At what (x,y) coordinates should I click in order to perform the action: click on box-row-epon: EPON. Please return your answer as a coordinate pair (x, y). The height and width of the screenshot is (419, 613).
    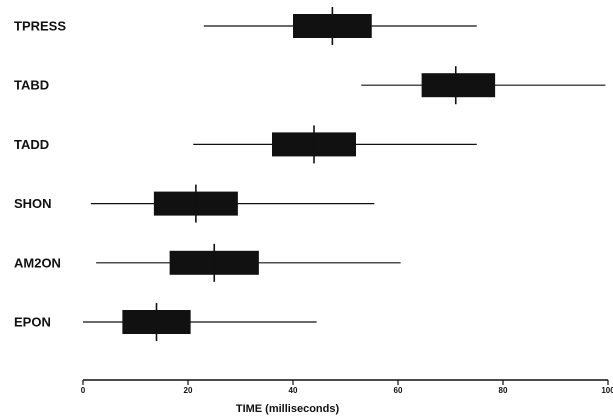
    Looking at the image, I should click on (165, 322).